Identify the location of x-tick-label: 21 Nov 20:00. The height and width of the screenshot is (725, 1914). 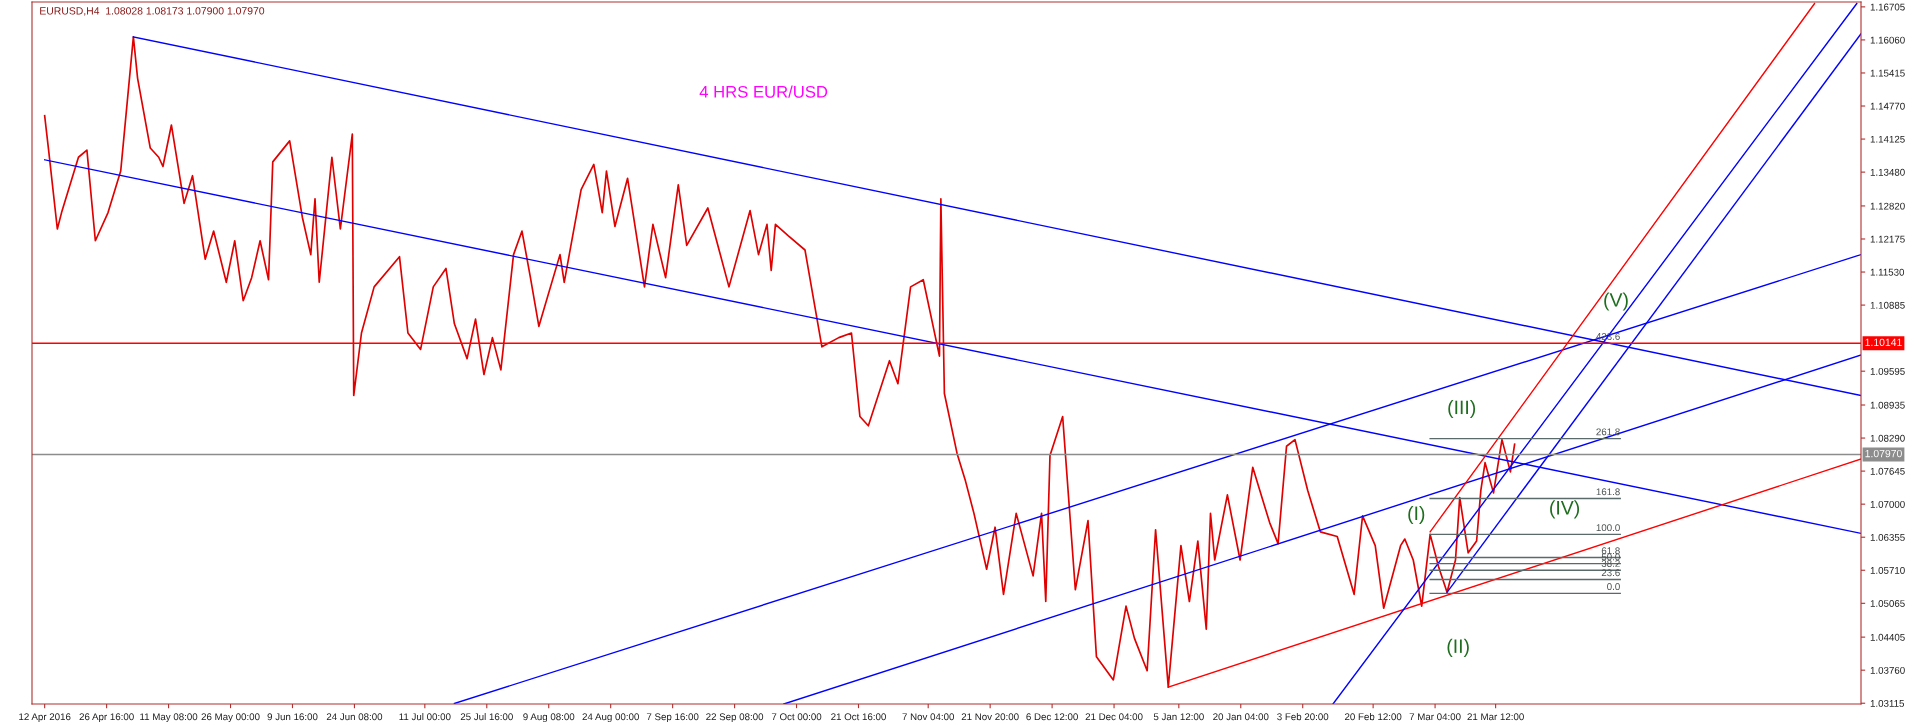
(990, 717).